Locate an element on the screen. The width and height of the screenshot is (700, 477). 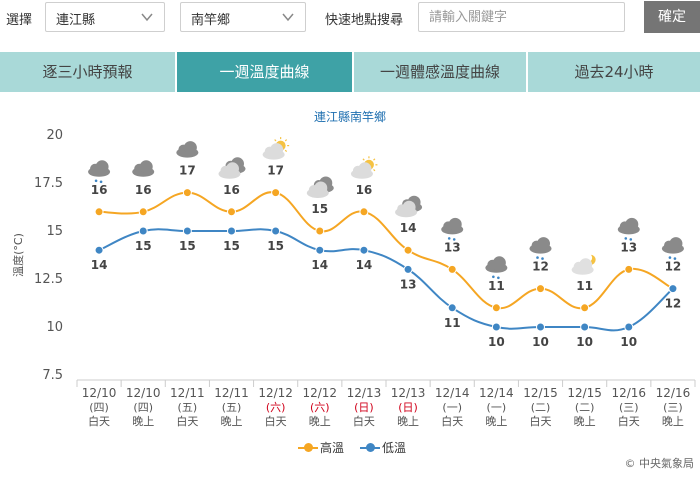
county-select: 連江縣 is located at coordinates (105, 17).